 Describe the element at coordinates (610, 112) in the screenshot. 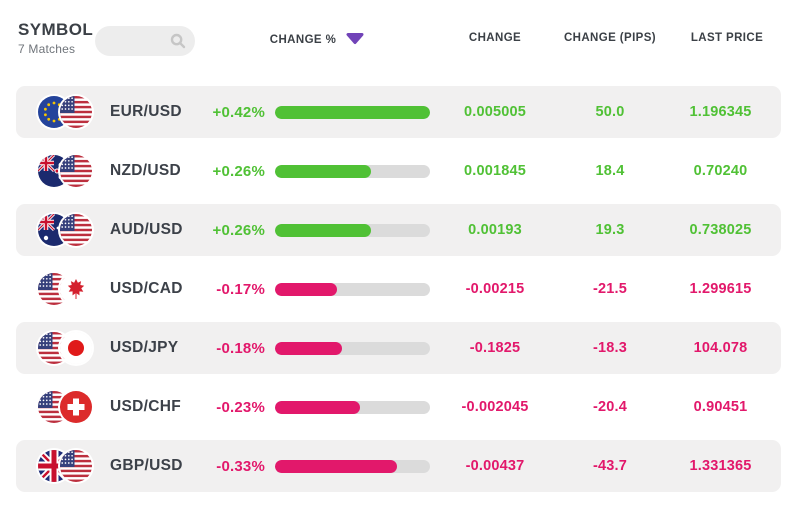

I see `change-pips-value: 50.0` at that location.